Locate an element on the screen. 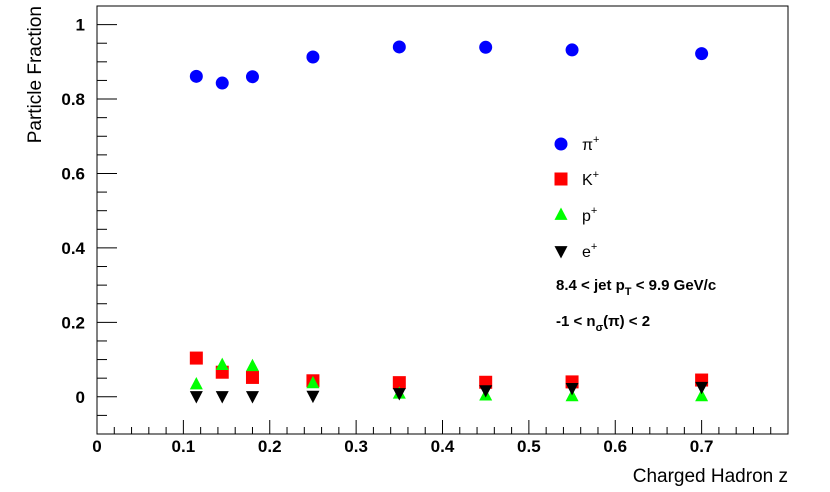 This screenshot has height=492, width=830. x-tick-label: 0.2 is located at coordinates (270, 446).